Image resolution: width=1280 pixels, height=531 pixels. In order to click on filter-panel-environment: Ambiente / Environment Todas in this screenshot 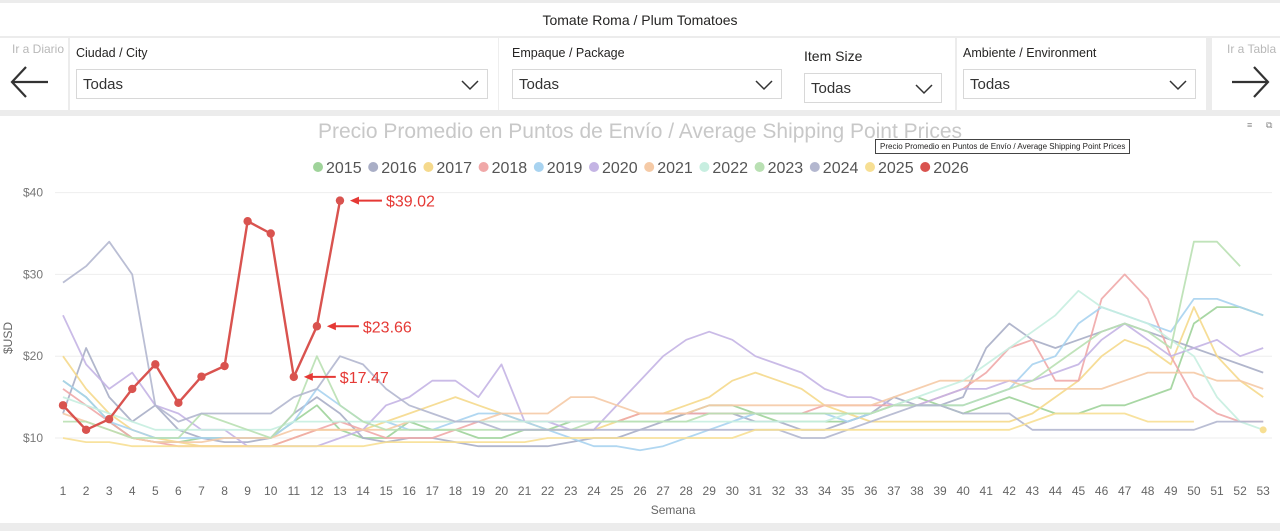, I will do `click(1081, 74)`.